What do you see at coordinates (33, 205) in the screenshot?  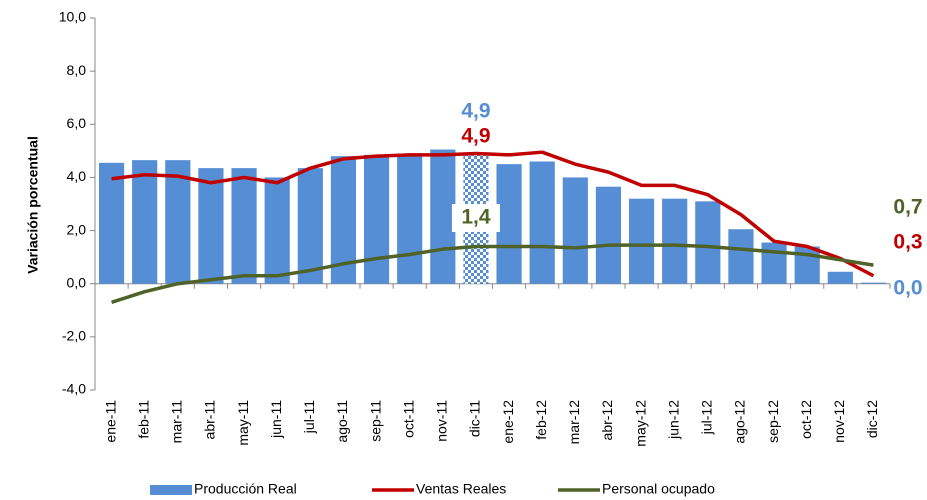 I see `y-axis-title: Variación porcentual` at bounding box center [33, 205].